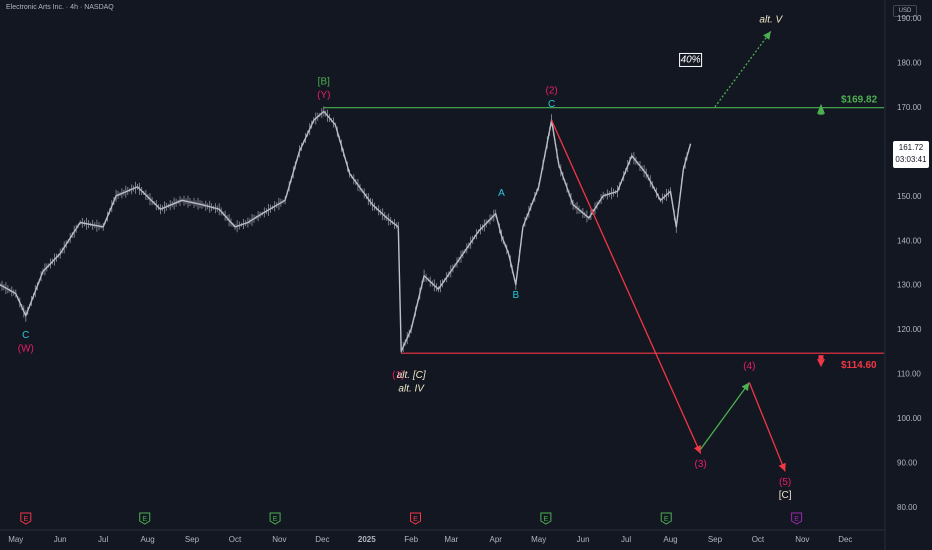 The image size is (932, 550). Describe the element at coordinates (551, 91) in the screenshot. I see `wave-label: (2)` at that location.